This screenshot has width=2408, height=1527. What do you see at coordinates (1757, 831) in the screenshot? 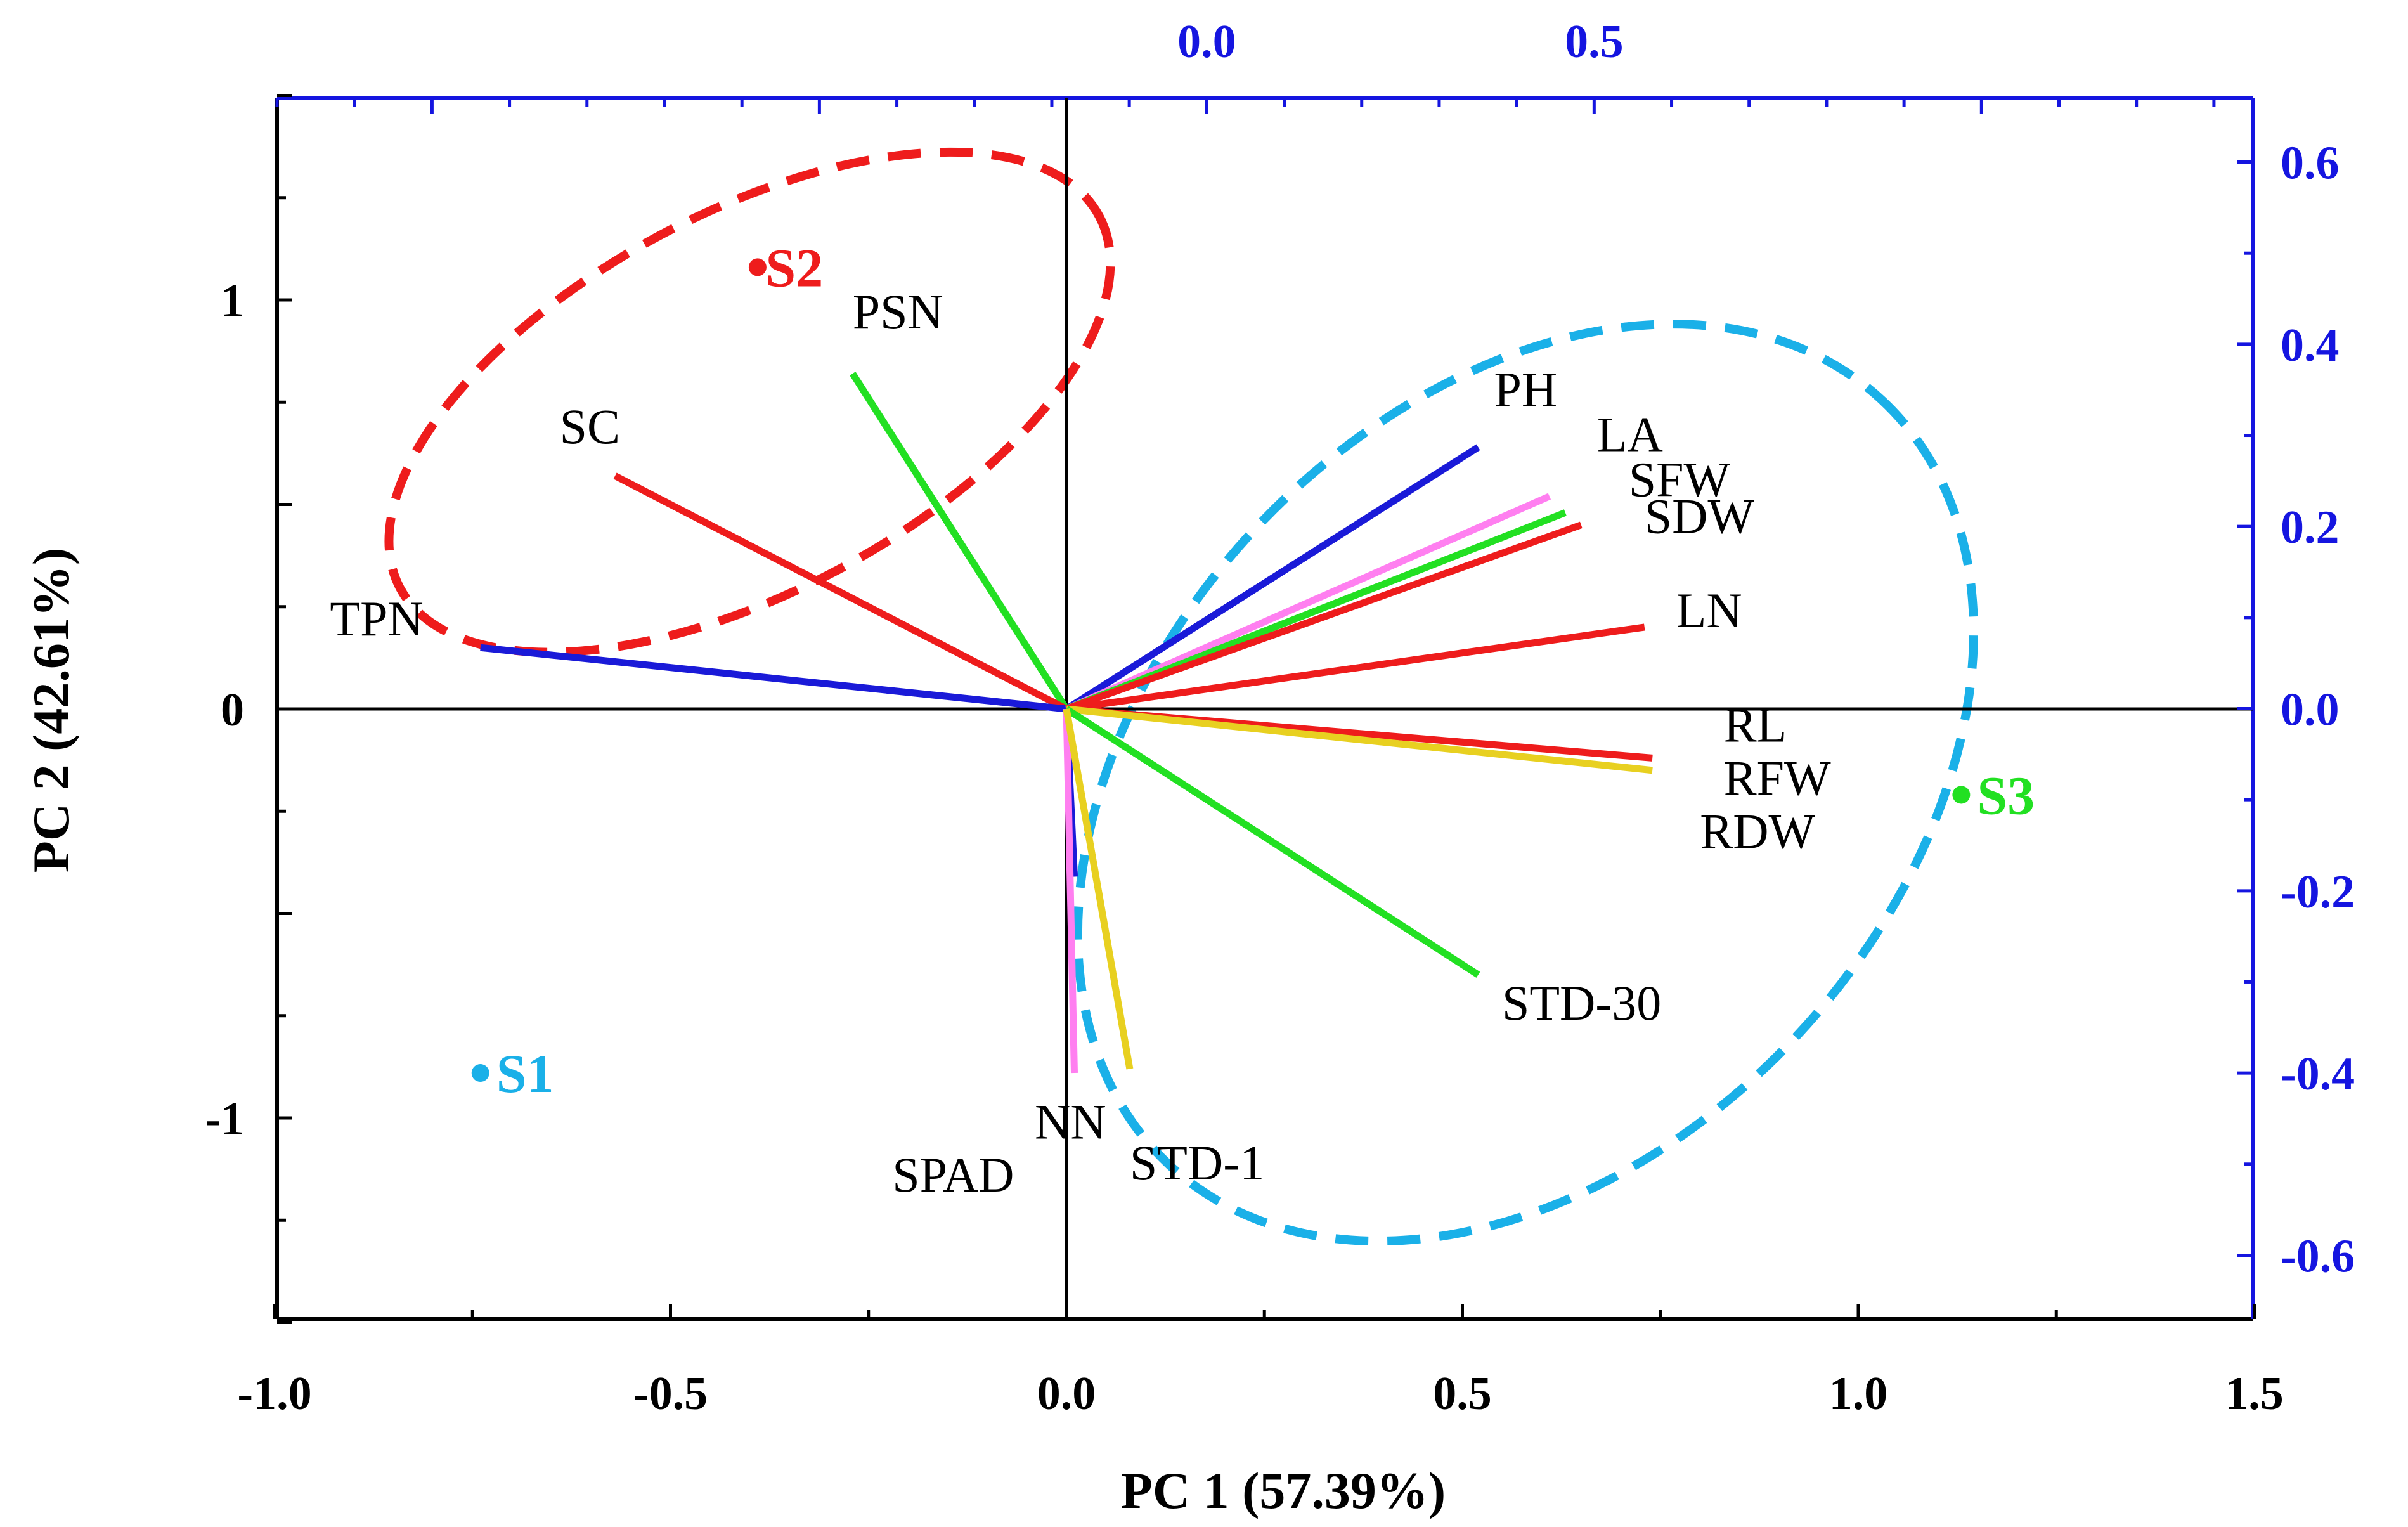
I see `label-rdw: RDW` at bounding box center [1757, 831].